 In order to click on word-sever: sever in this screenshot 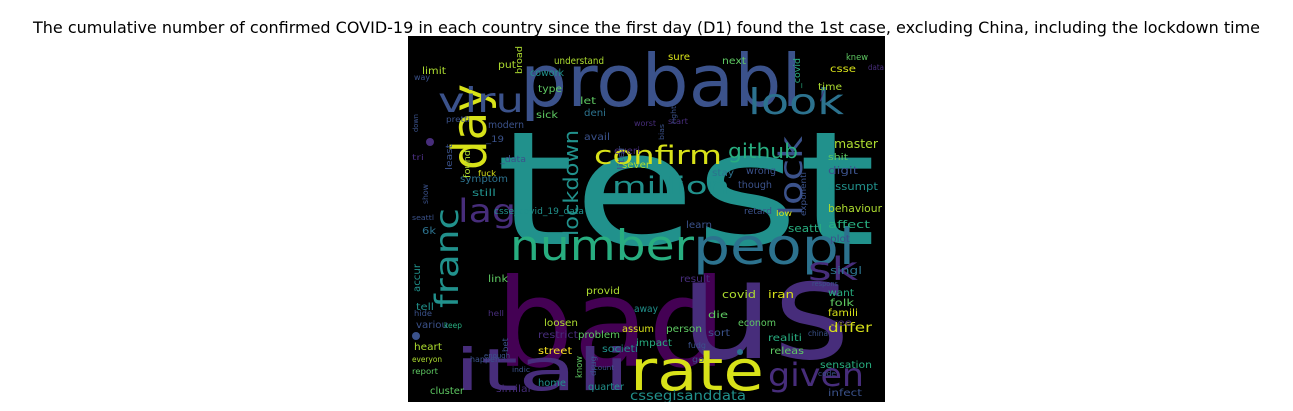, I will do `click(636, 165)`.